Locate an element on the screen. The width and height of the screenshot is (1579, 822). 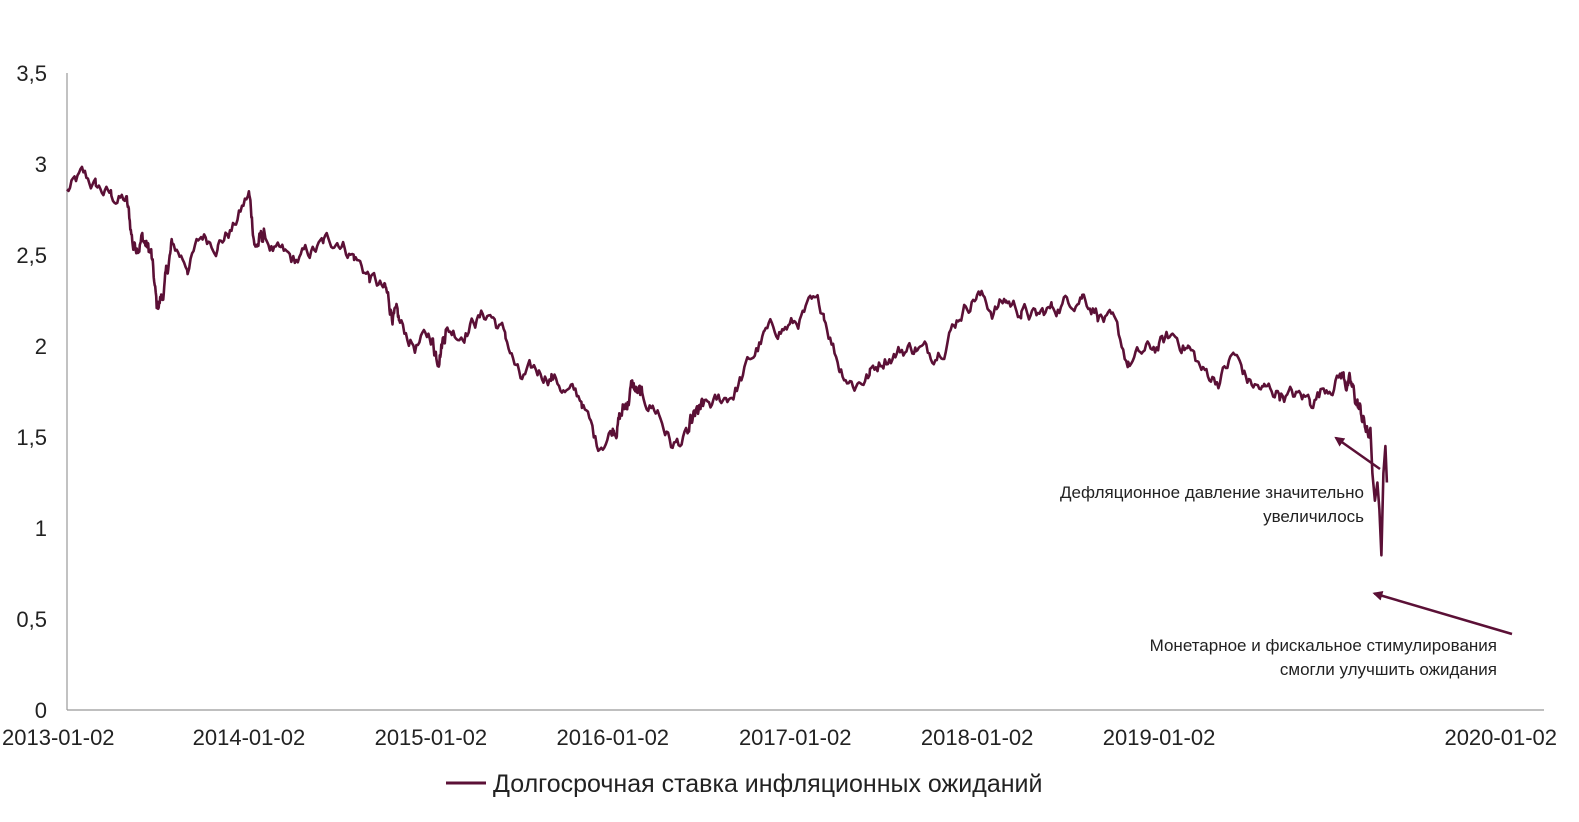
annotation-text: смогли улучшить ожидания is located at coordinates (1388, 669).